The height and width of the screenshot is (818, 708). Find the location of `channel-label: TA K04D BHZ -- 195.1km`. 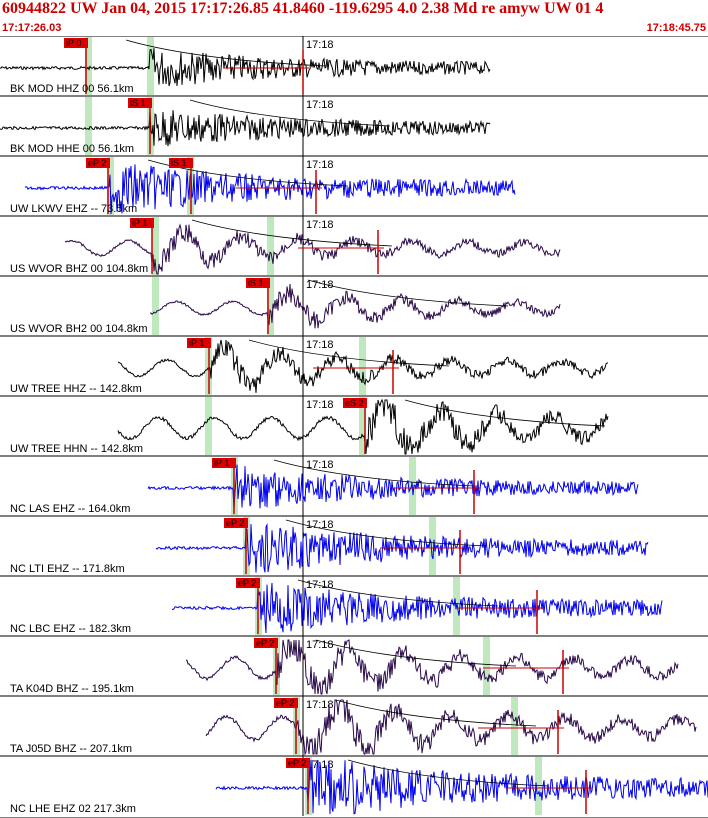

channel-label: TA K04D BHZ -- 195.1km is located at coordinates (72, 689).